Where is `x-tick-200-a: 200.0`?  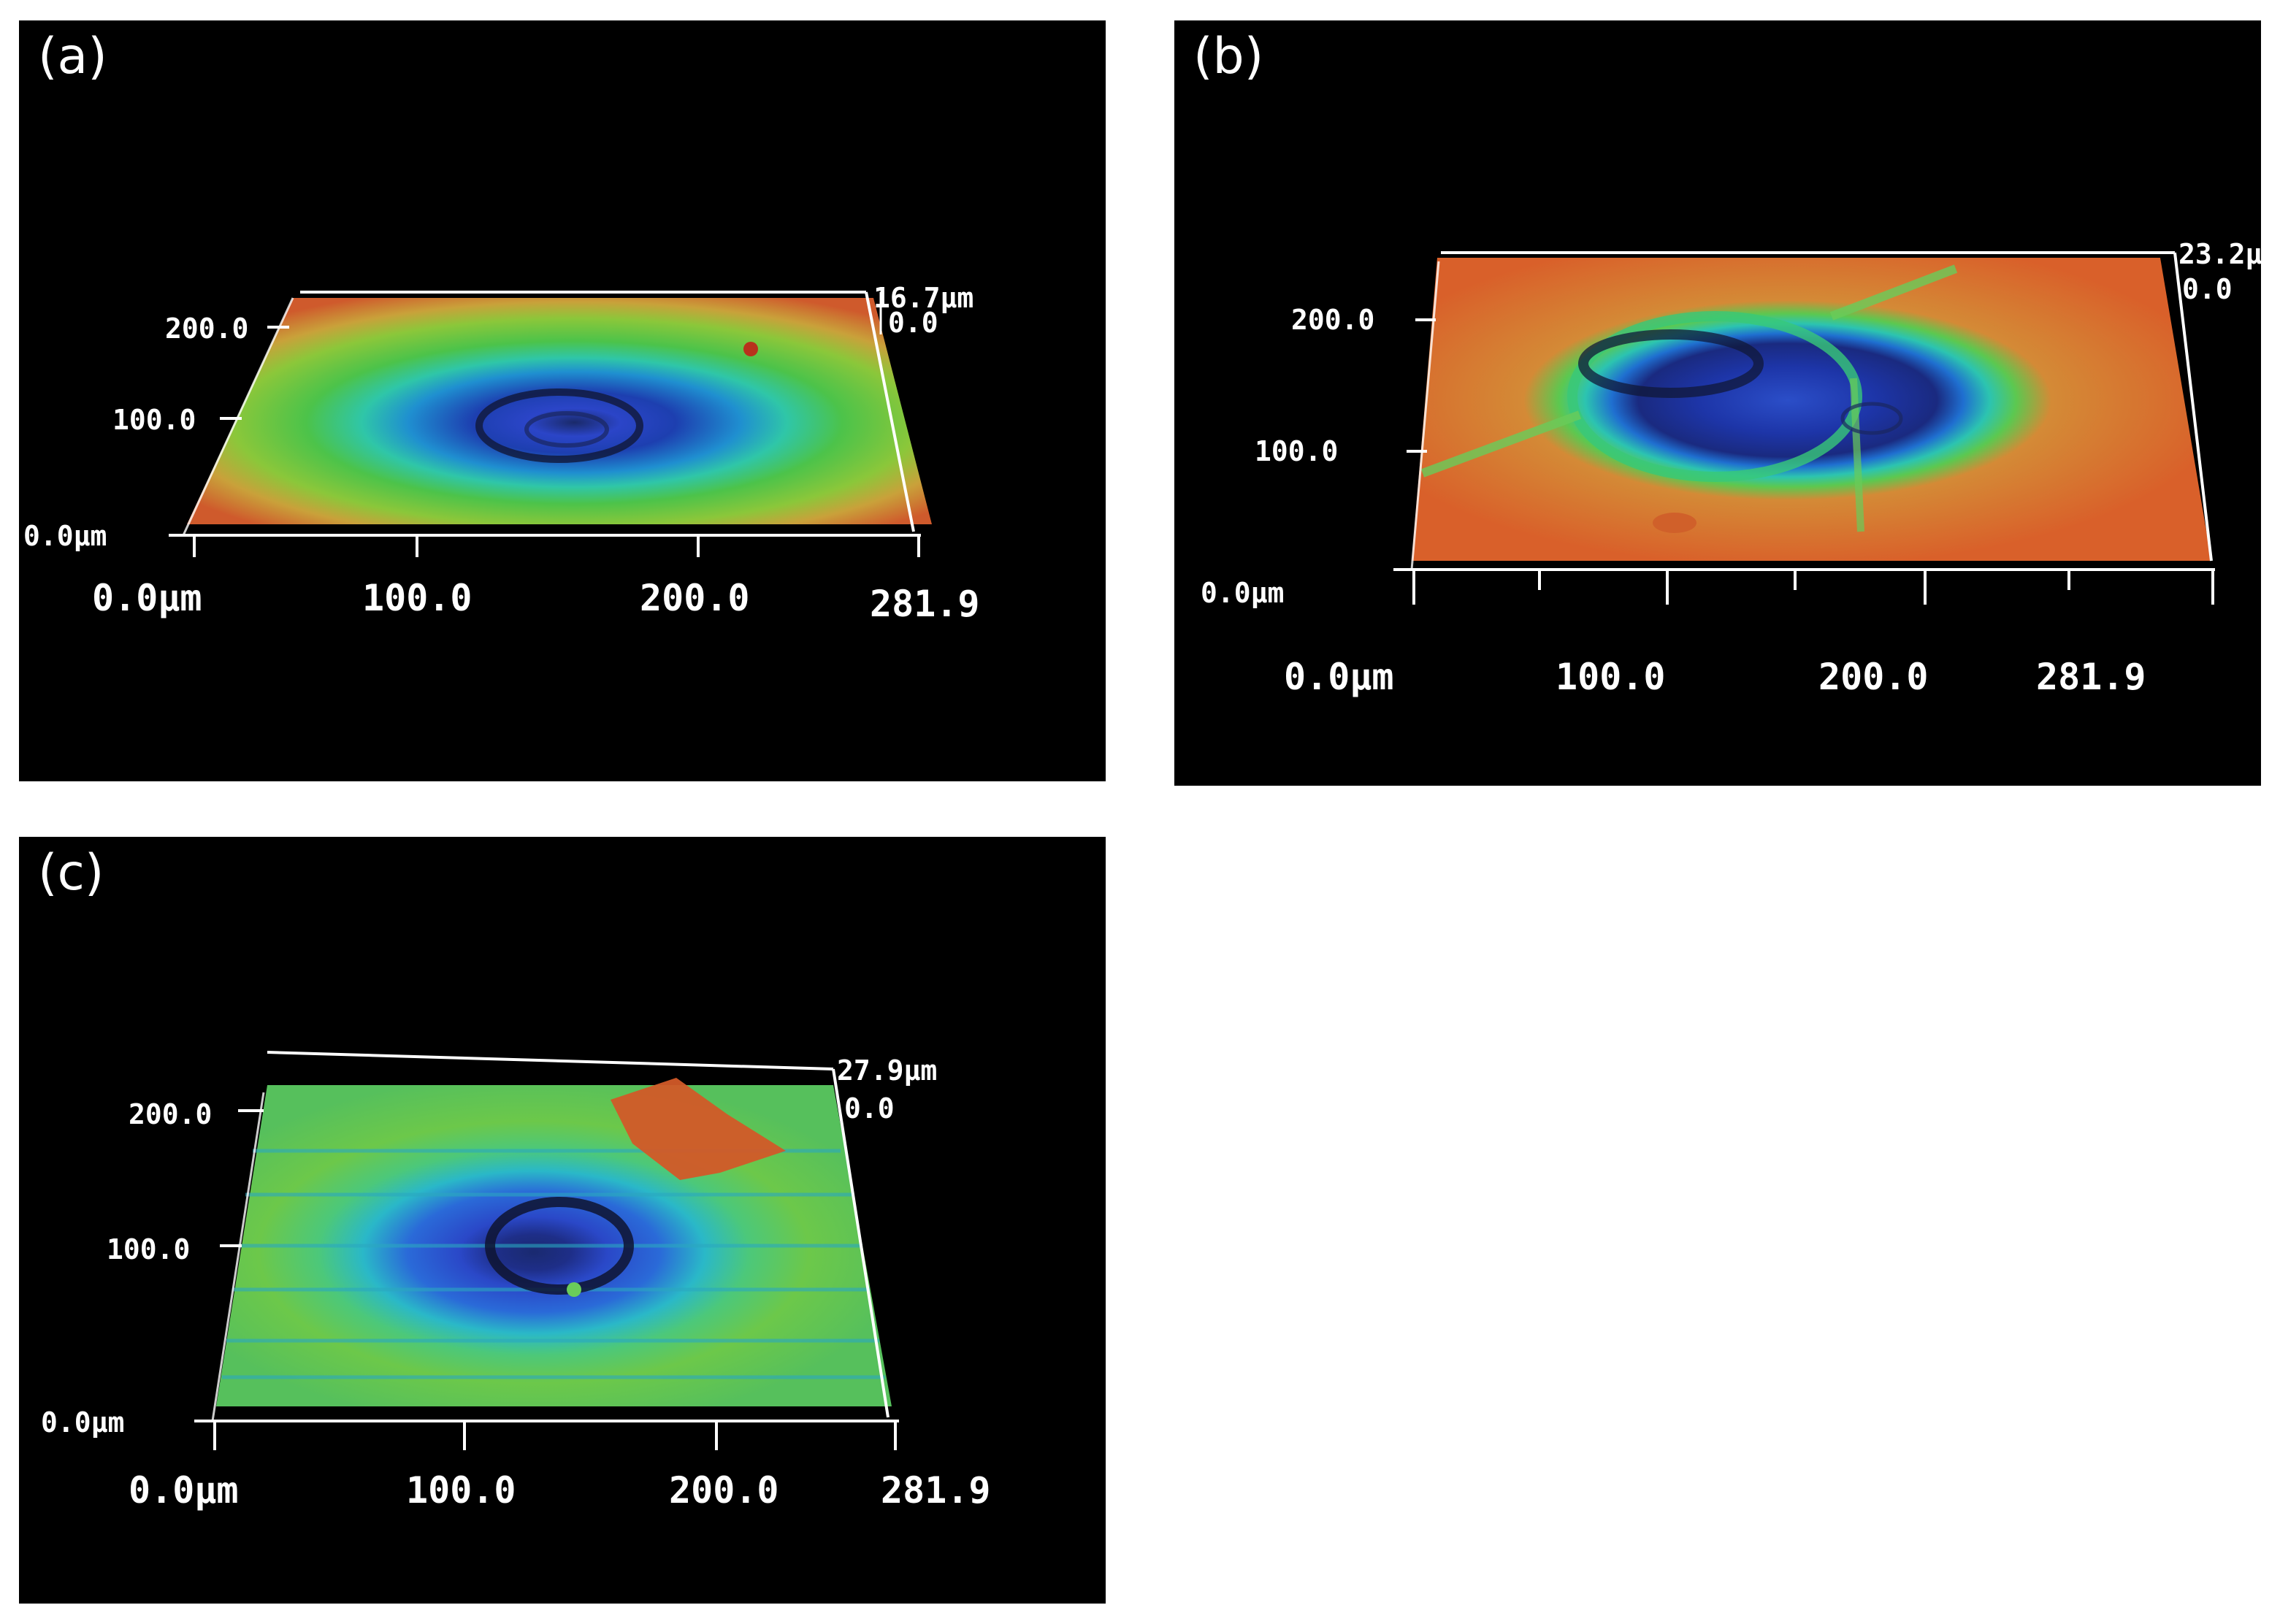 x-tick-200-a: 200.0 is located at coordinates (695, 598).